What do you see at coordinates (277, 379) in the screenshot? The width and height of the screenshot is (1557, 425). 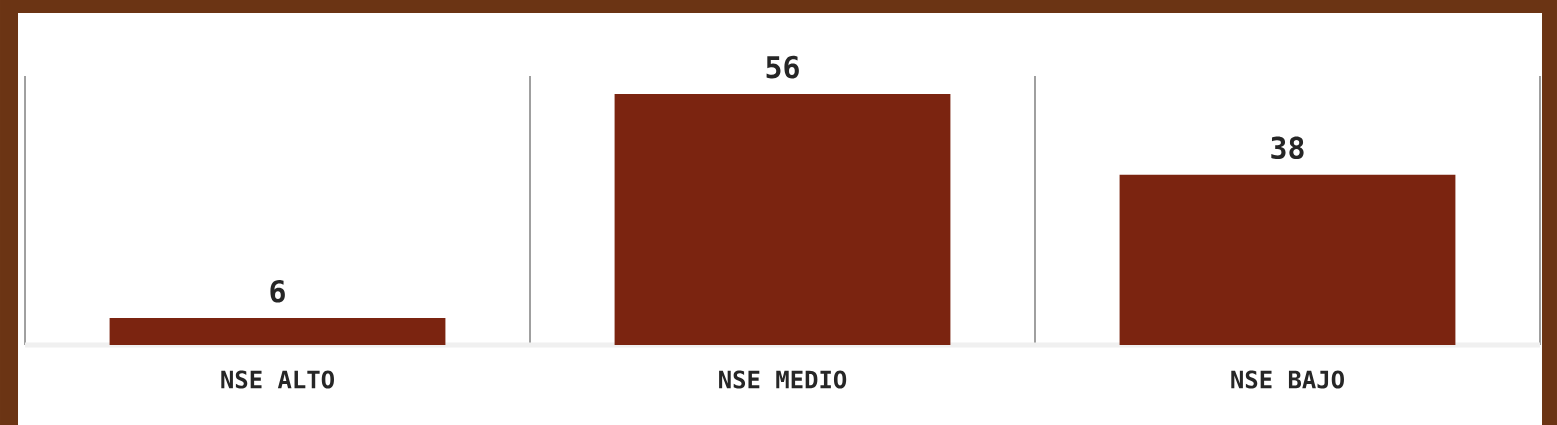 I see `x-tick-label: NSE ALTO` at bounding box center [277, 379].